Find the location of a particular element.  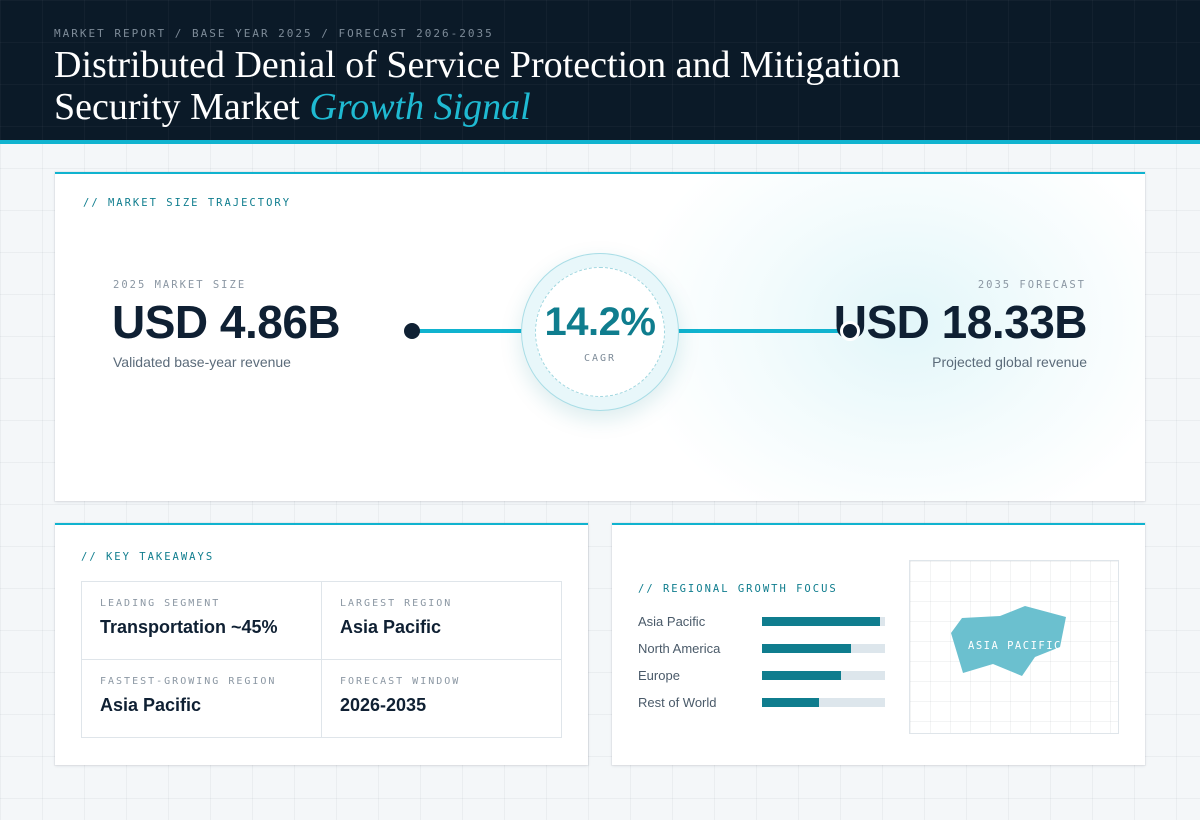

map-region-label: ASIA PACIFIC is located at coordinates (1015, 646).